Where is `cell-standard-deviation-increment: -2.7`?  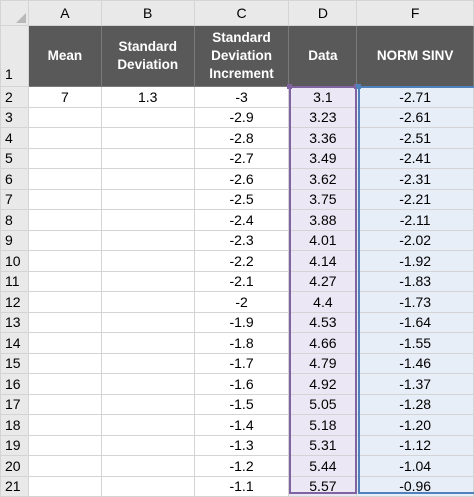 cell-standard-deviation-increment: -2.7 is located at coordinates (241, 158).